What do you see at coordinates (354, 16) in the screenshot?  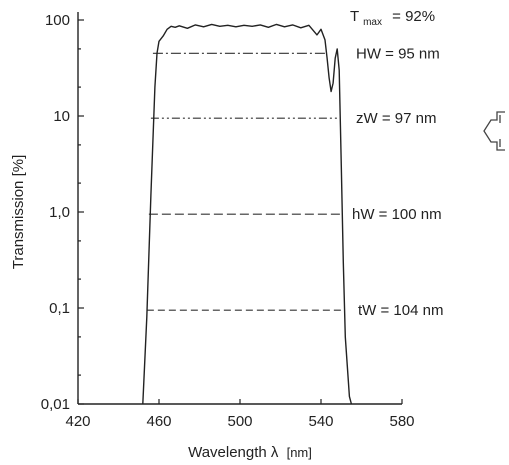 I see `tmax-prefix: T` at bounding box center [354, 16].